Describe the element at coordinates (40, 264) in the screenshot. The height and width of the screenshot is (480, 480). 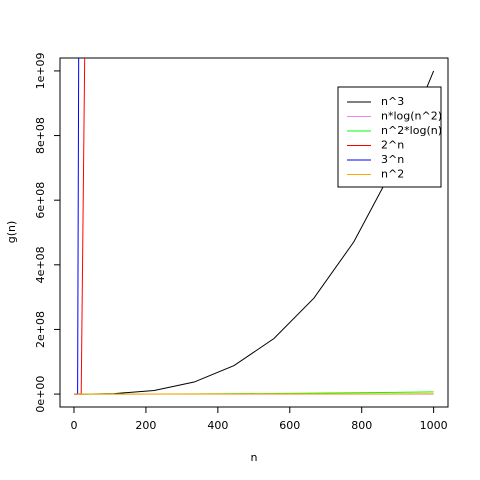
I see `y-tick-label: 4e+08` at that location.